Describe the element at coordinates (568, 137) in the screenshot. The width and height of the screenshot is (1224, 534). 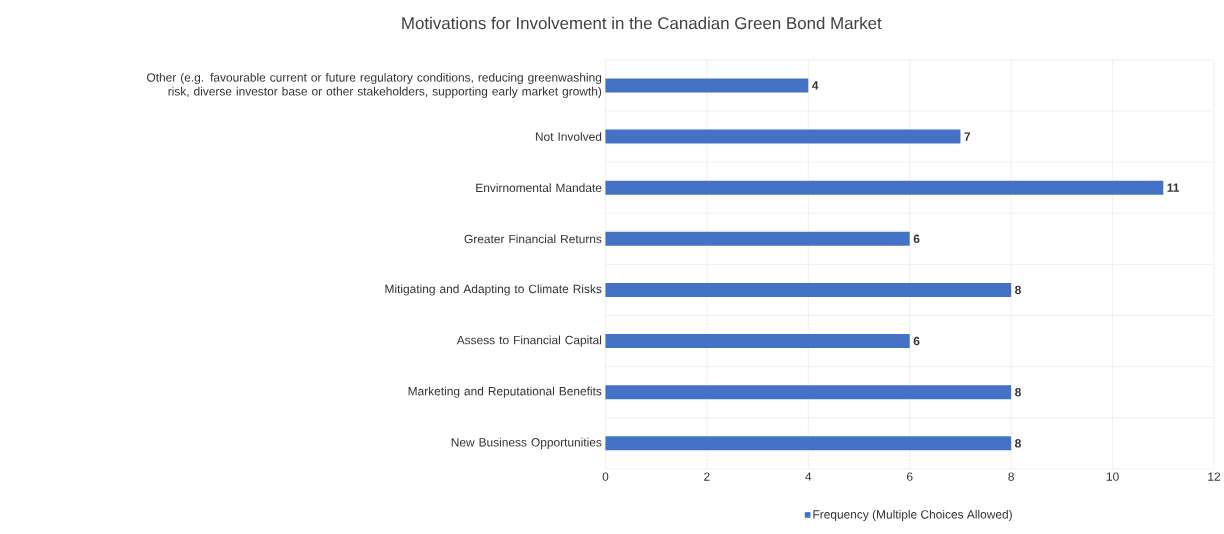
I see `y-tick-label: Not Involved` at that location.